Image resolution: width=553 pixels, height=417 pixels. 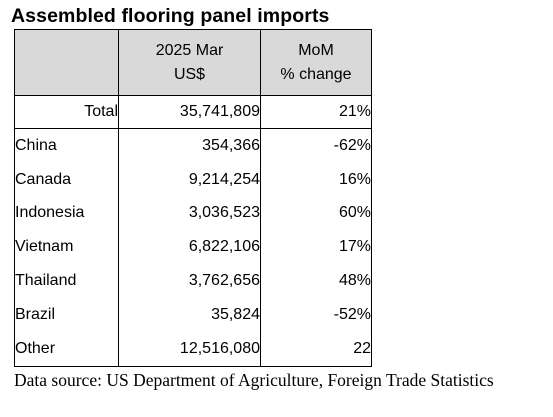 What do you see at coordinates (316, 213) in the screenshot?
I see `country-change: 60%` at bounding box center [316, 213].